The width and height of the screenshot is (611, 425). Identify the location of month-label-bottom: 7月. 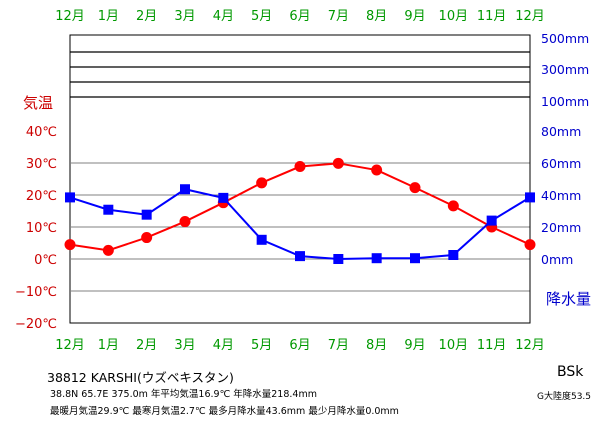
(338, 345).